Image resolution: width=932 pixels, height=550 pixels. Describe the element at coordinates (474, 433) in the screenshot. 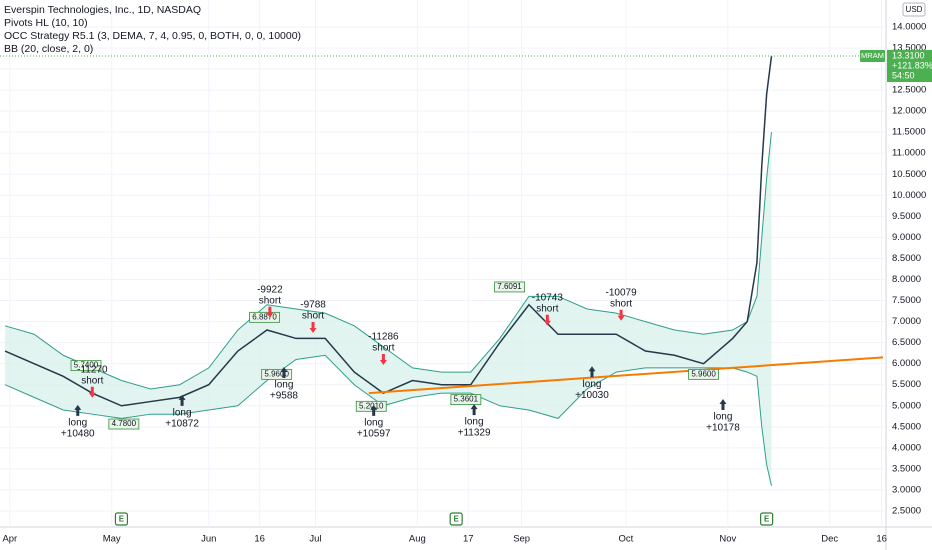

I see `signal-pnl: +11329` at that location.